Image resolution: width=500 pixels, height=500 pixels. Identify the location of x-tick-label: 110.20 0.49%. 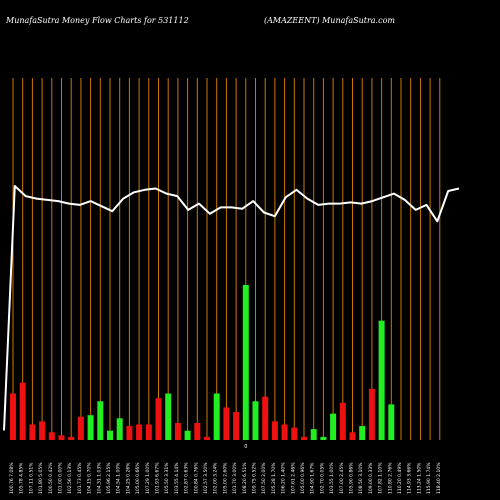
(400, 478).